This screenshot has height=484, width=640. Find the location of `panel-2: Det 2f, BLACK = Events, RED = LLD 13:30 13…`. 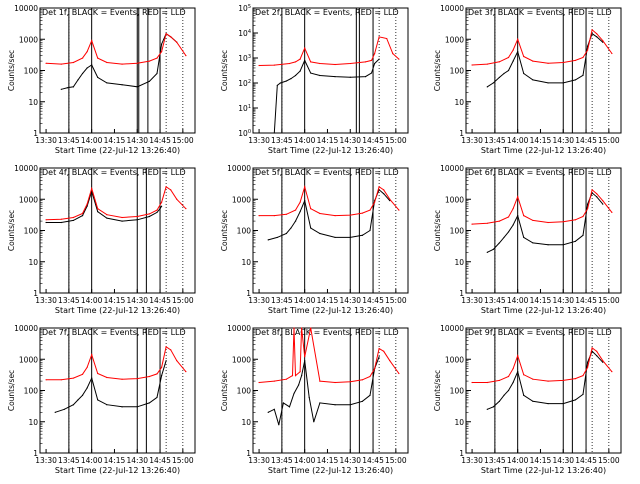

panel-2: Det 2f, BLACK = Events, RED = LLD 13:30 13… is located at coordinates (314, 79).